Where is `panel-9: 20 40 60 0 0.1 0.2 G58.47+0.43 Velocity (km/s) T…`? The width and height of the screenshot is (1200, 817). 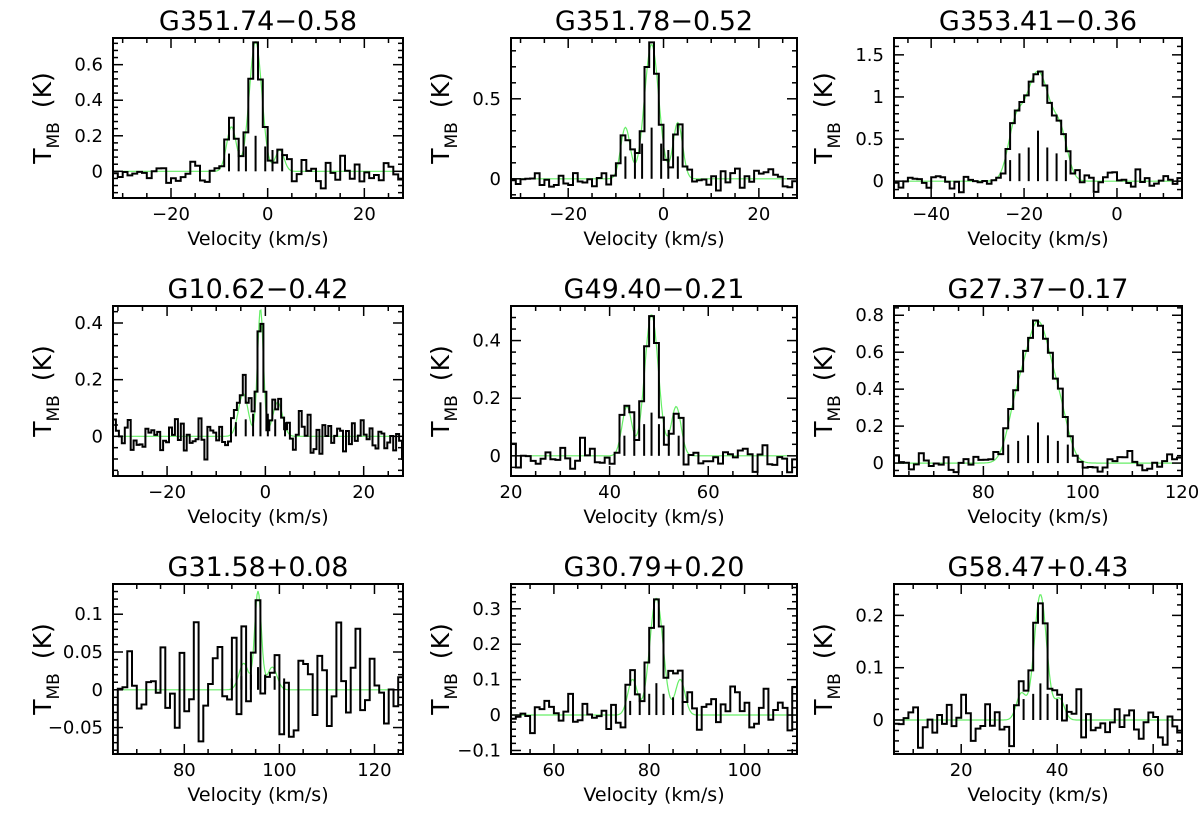 panel-9: 20 40 60 0 0.1 0.2 G58.47+0.43 Velocity (km/s) T… is located at coordinates (996, 679).